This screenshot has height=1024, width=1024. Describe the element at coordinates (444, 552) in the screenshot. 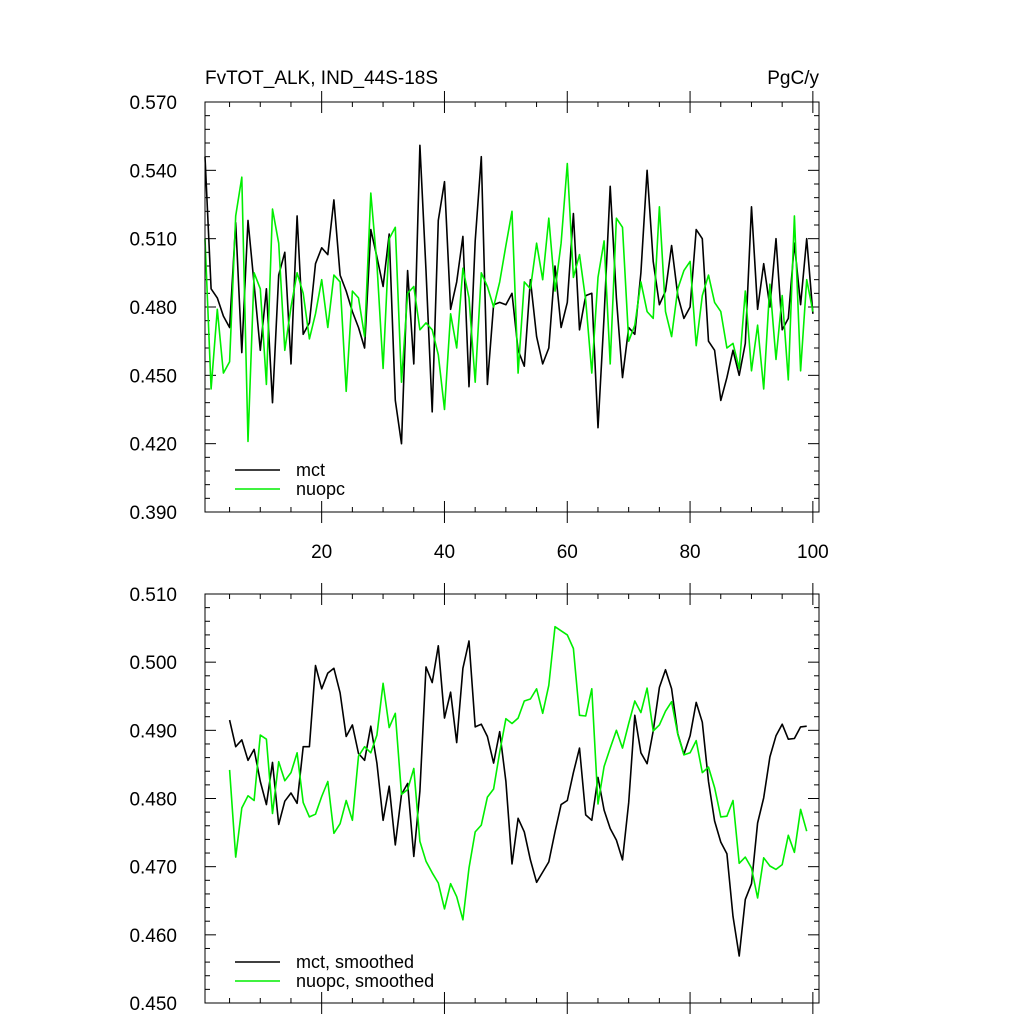

I see `x-tick-label: 40` at that location.